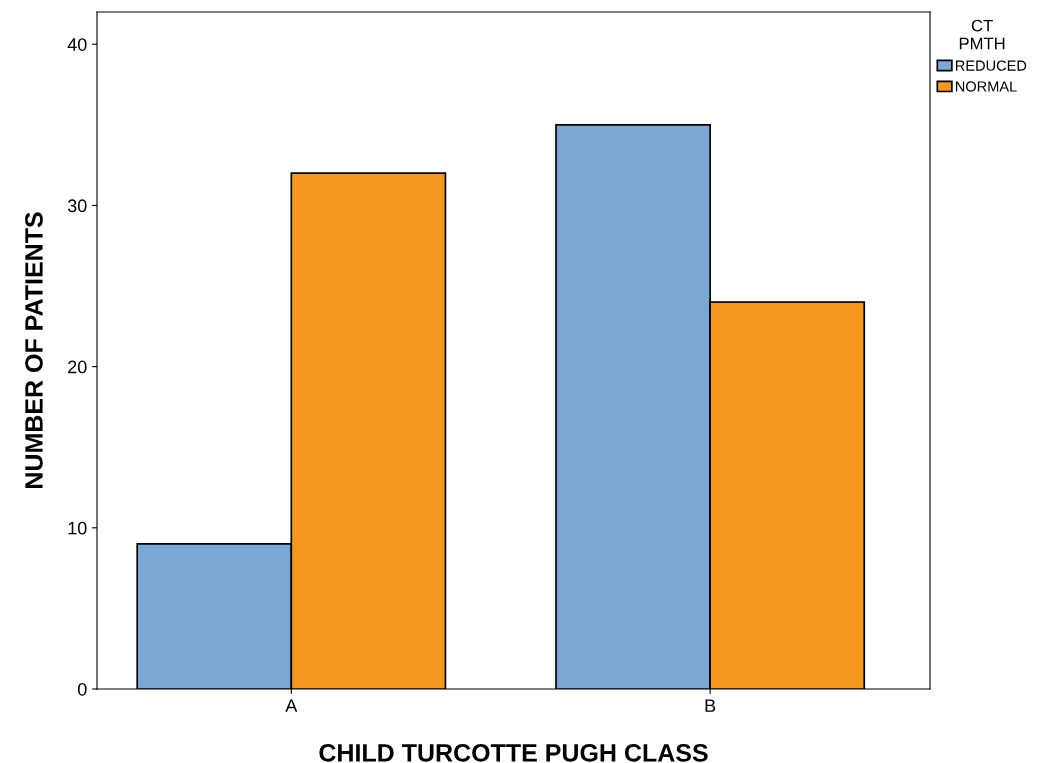 Image resolution: width=1047 pixels, height=763 pixels. Describe the element at coordinates (291, 705) in the screenshot. I see `x-tick-label: A` at that location.